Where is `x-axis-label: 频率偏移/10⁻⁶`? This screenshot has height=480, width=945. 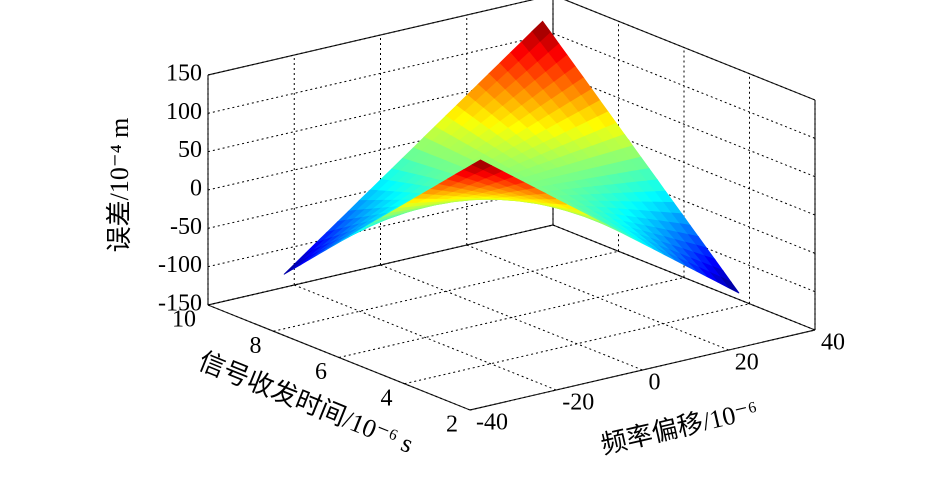
x-axis-label: 频率偏移/10⁻⁶ is located at coordinates (679, 427).